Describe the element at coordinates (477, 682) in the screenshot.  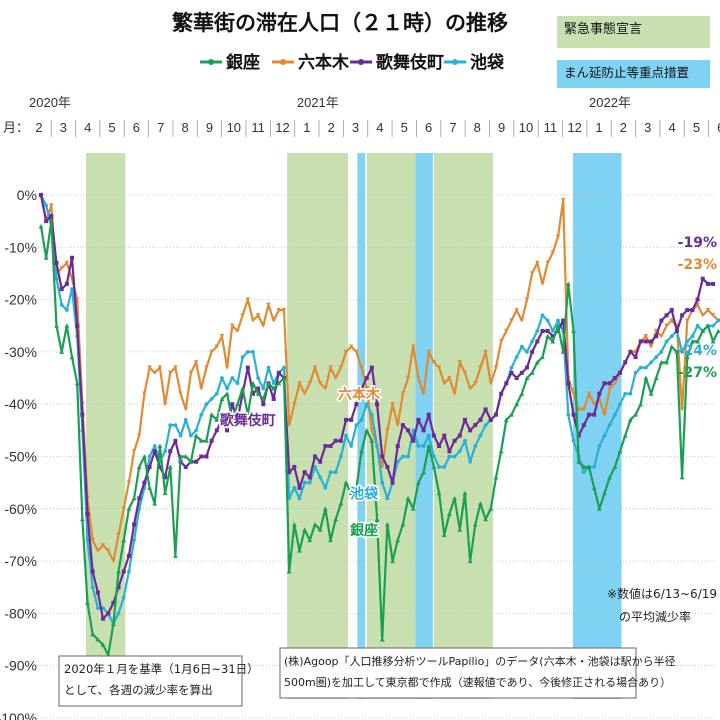
I see `source-note-line-2: 500m圏)を加工して東京都で作成（速報値であり、今後修正される場合あり）` at that location.